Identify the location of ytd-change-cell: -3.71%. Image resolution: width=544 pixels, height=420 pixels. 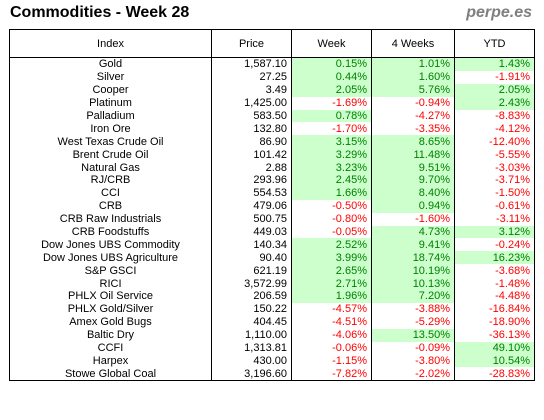
(494, 180).